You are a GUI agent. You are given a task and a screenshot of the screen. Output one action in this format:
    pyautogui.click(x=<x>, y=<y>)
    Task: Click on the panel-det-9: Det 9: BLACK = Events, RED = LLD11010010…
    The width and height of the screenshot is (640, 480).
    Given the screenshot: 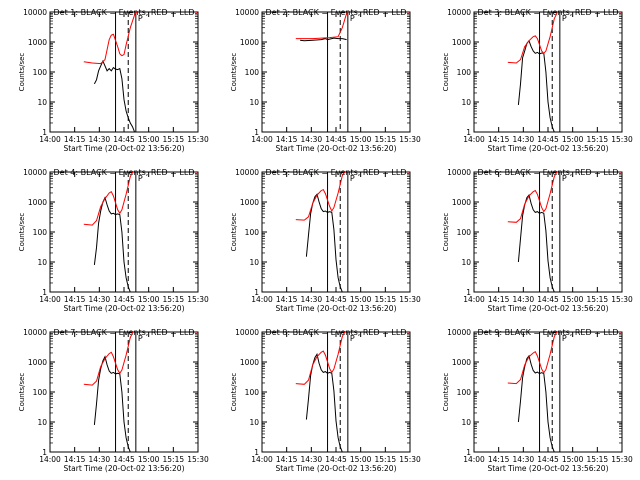 What is the action you would take?
    pyautogui.click(x=541, y=400)
    